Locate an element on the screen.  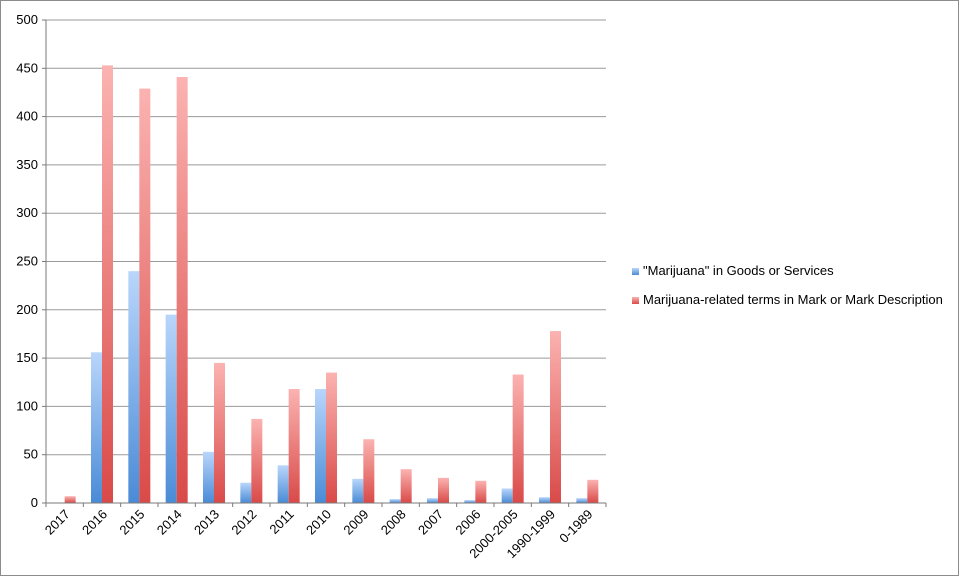
x-tick-label: 2012 is located at coordinates (243, 522).